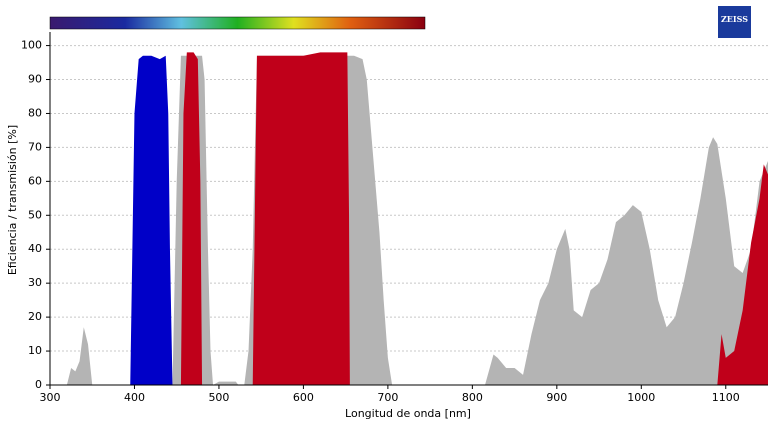  I want to click on spectrum-bar, so click(237, 23).